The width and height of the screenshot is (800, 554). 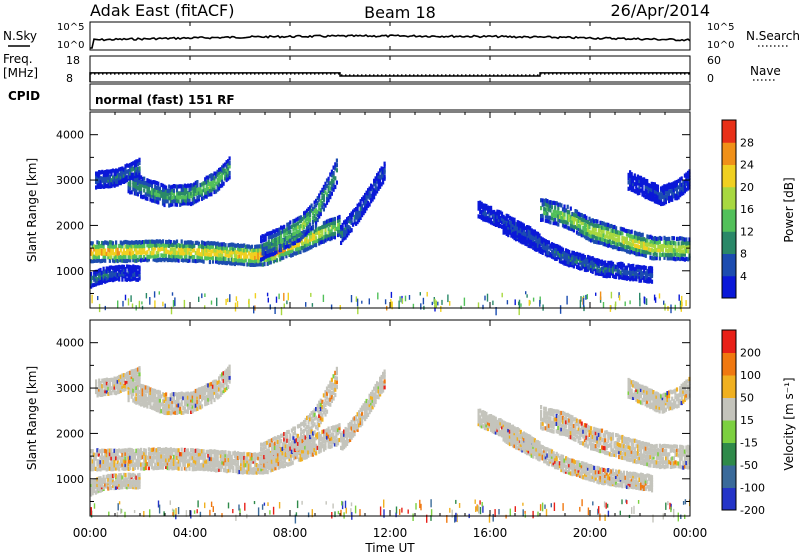 I want to click on y-tick-label: 1000, so click(x=70, y=271).